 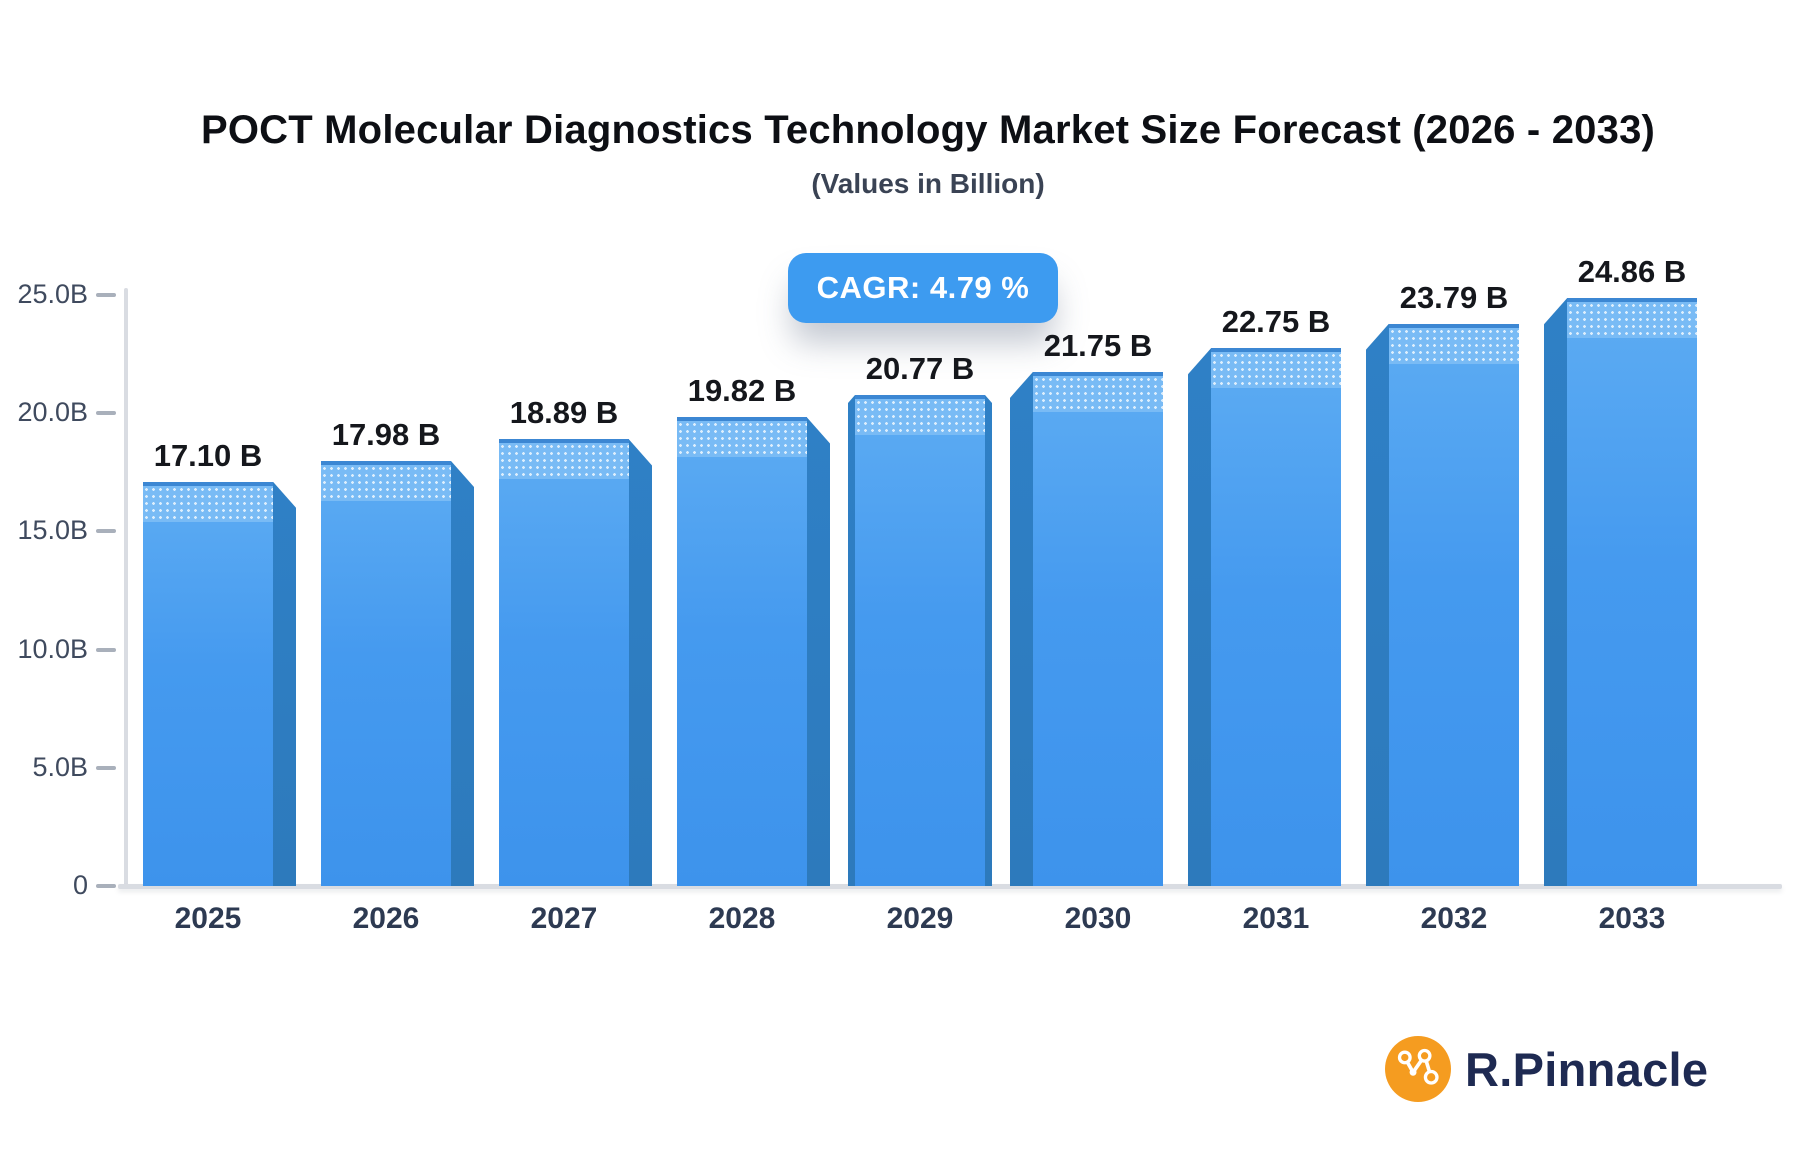 I want to click on bar-value-label-2028: 19.82 B, so click(x=742, y=391).